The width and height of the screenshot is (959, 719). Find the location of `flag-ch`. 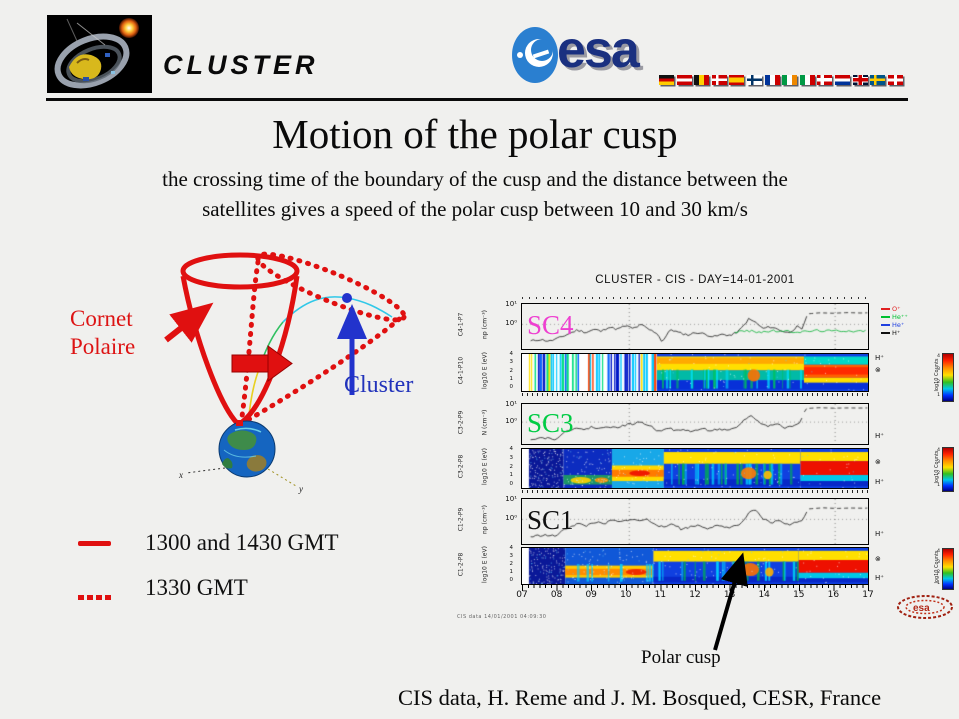

flag-ch is located at coordinates (895, 80).